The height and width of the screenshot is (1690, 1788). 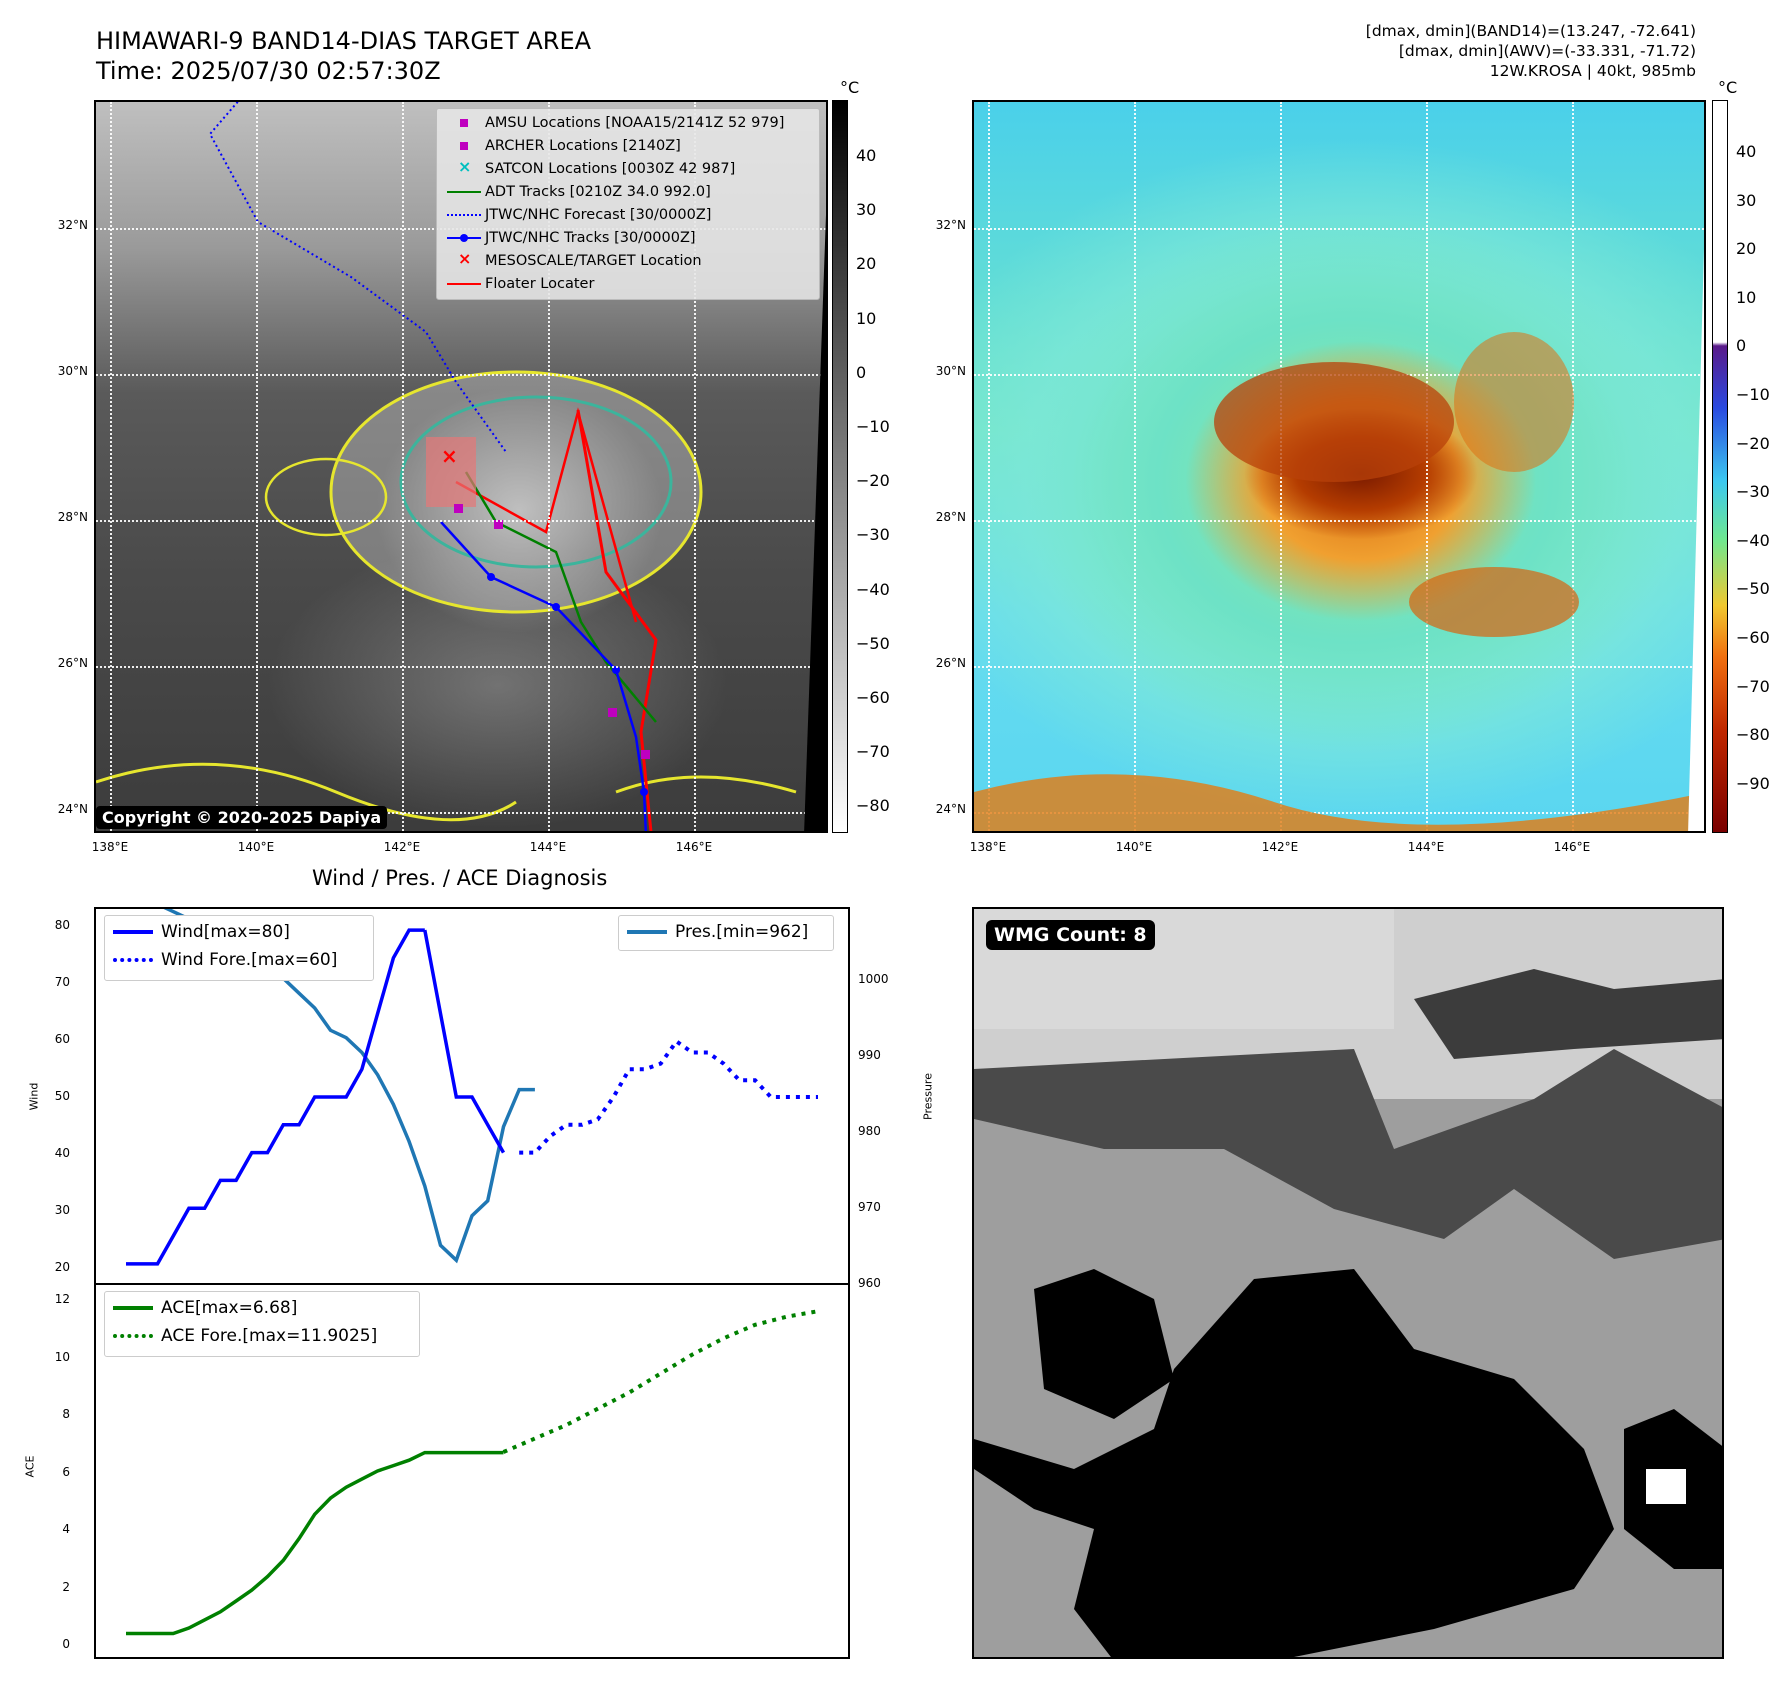 I want to click on colorbar-tick: −10, so click(x=873, y=426).